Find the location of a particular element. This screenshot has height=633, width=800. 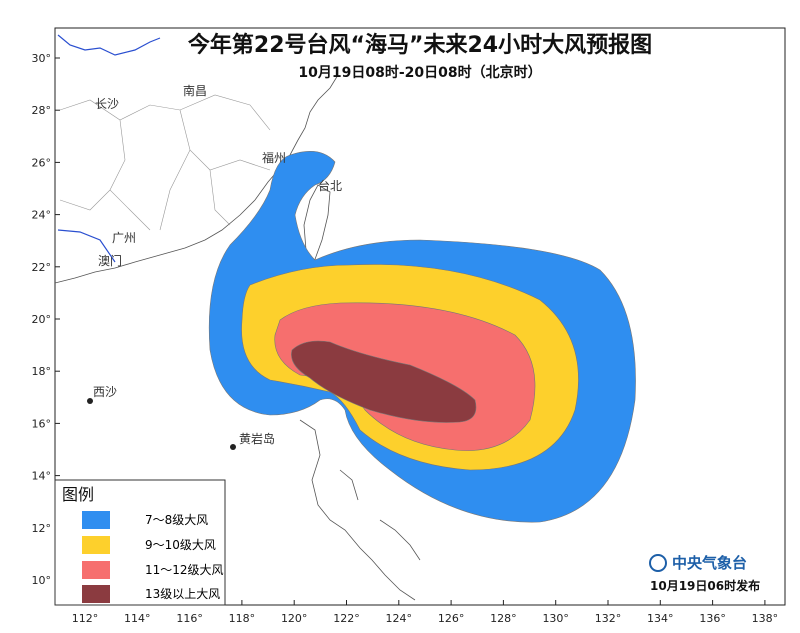

lon-tick-label: 120° is located at coordinates (294, 618).